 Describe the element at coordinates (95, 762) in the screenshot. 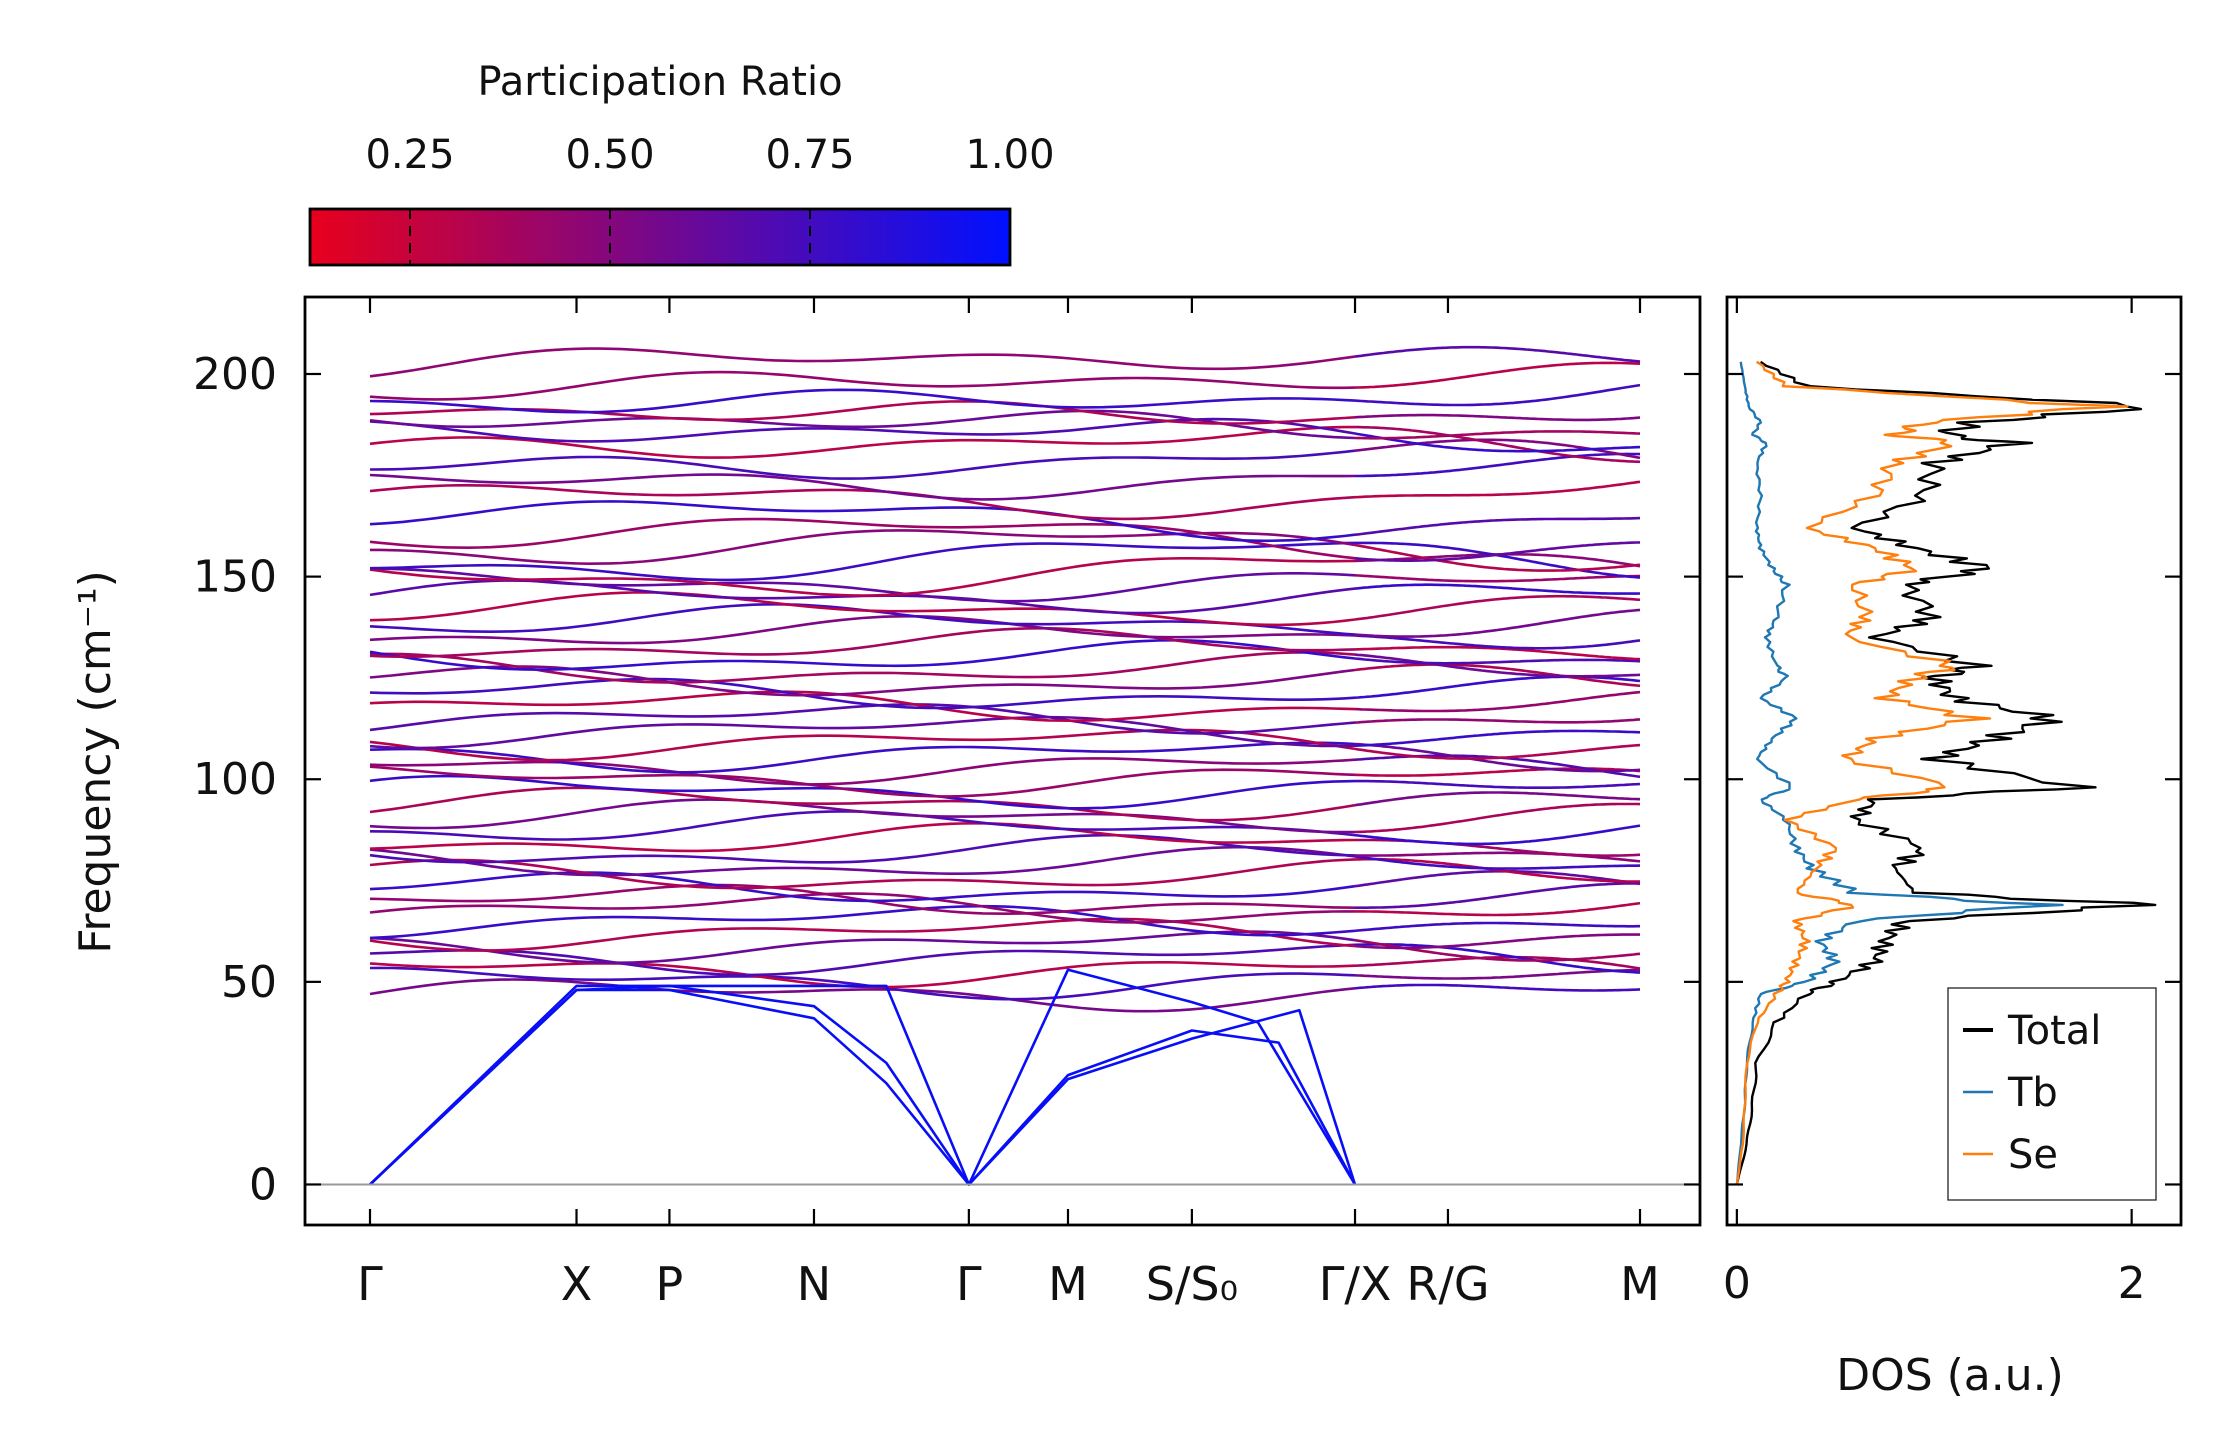

I see `y-axis-label: Frequency (cm⁻¹)` at that location.